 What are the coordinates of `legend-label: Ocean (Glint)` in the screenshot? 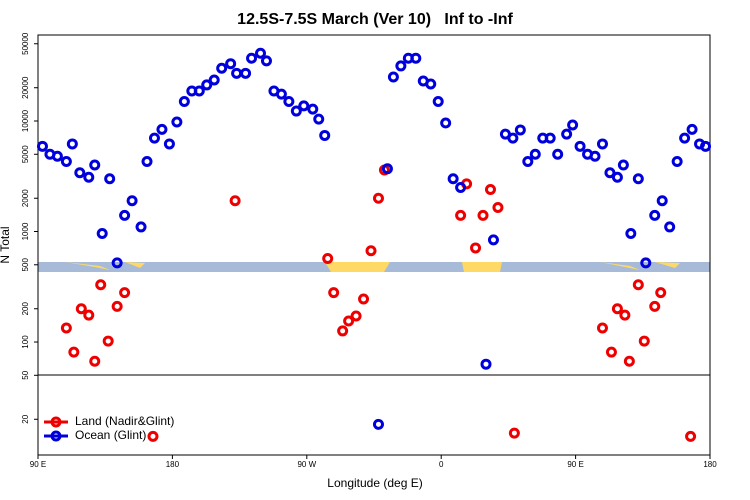 It's located at (110, 435).